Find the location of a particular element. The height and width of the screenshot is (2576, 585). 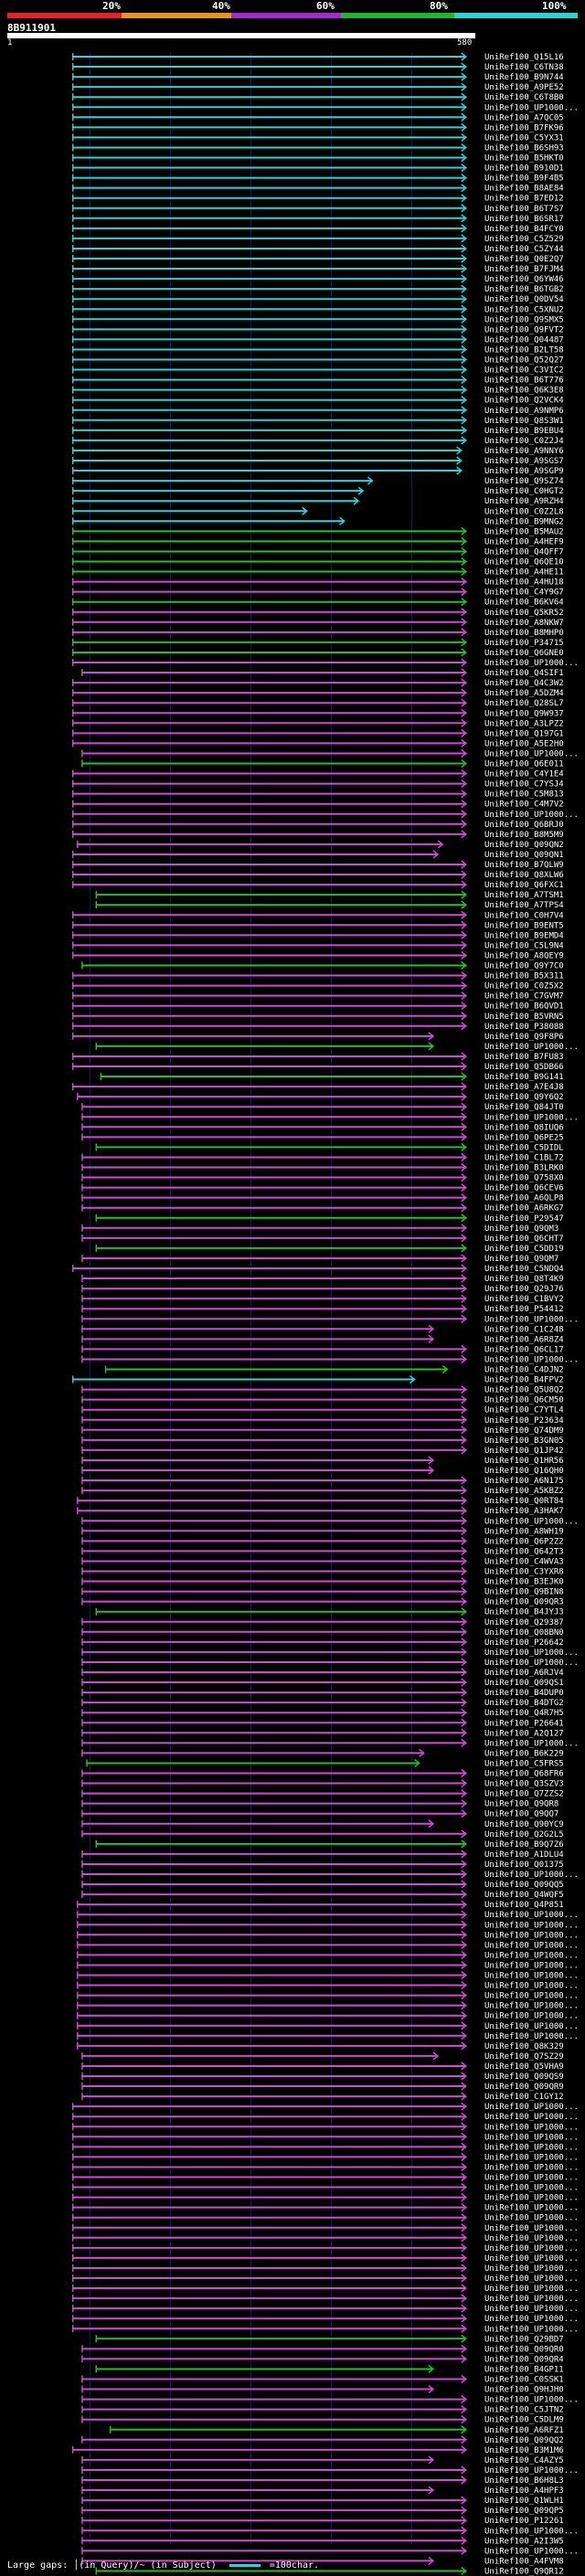

hit-row: UniRef100_Q29387 is located at coordinates (323, 1622).